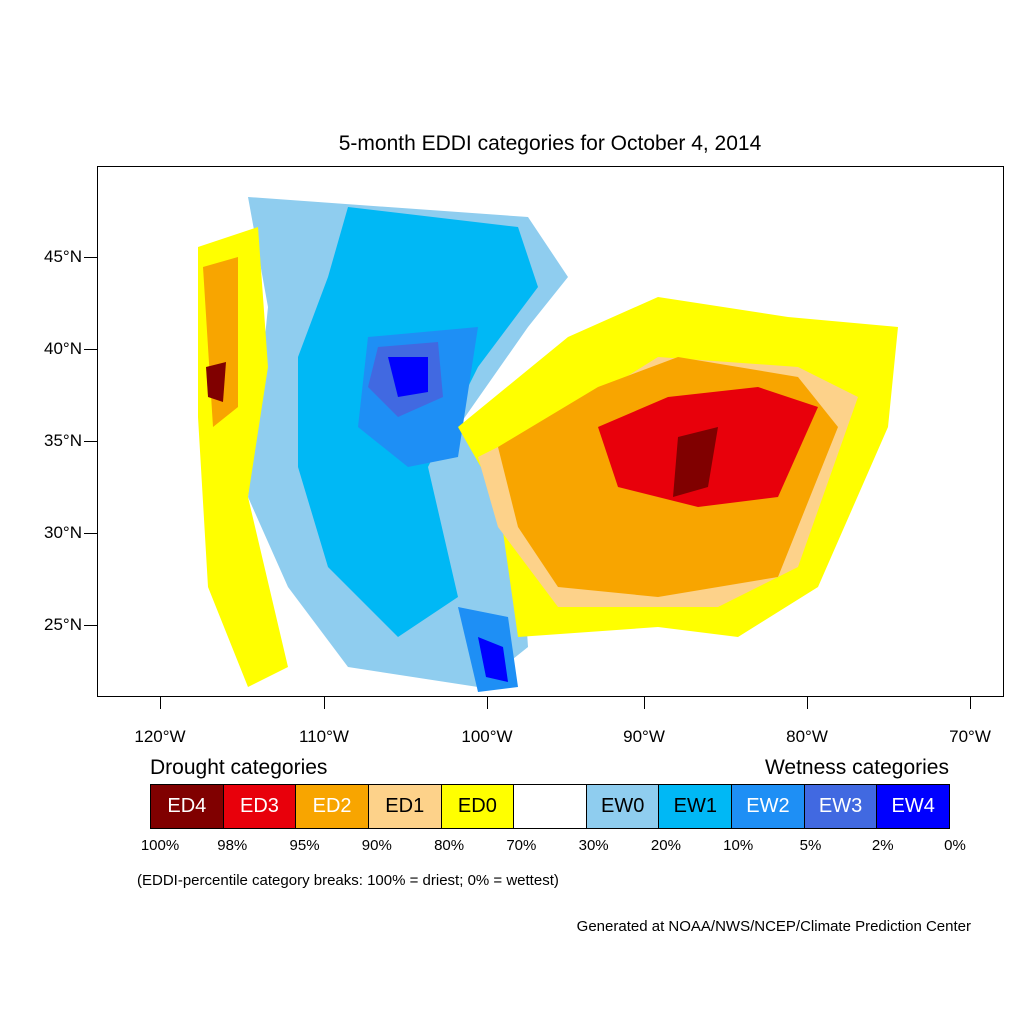  What do you see at coordinates (449, 845) in the screenshot?
I see `percentile-label: 80%` at bounding box center [449, 845].